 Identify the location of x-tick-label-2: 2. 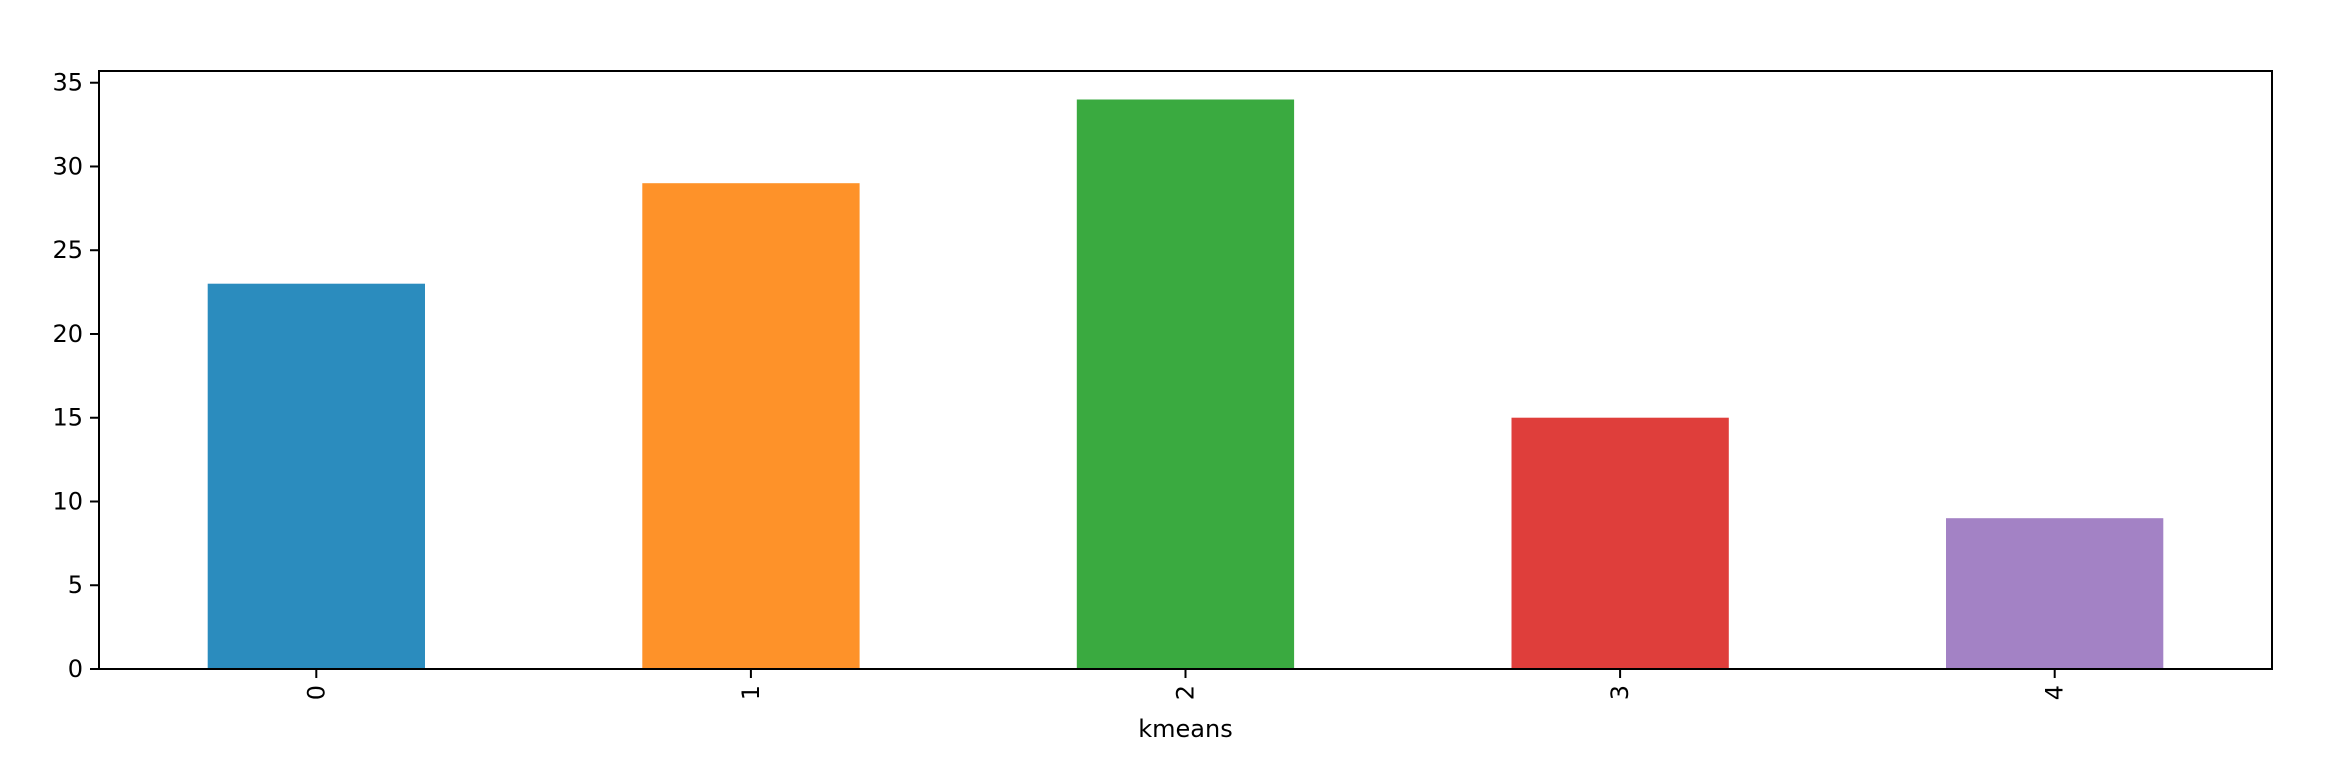
(1186, 692).